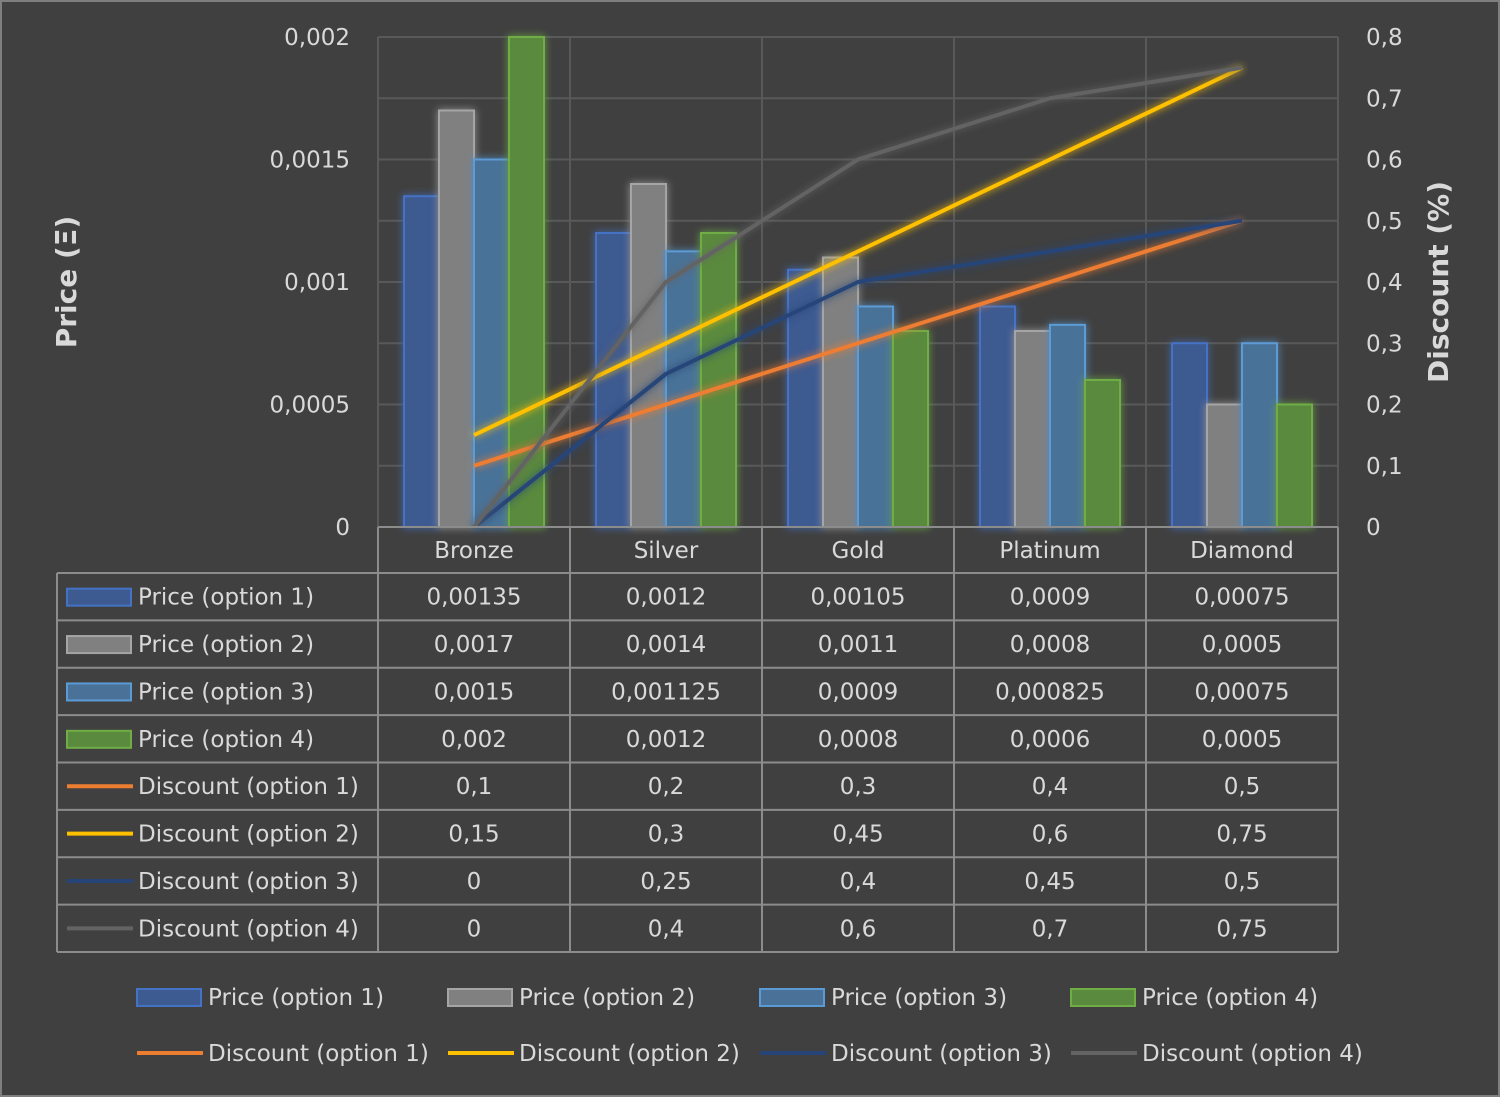  I want to click on y-tick-label: 0,001, so click(317, 283).